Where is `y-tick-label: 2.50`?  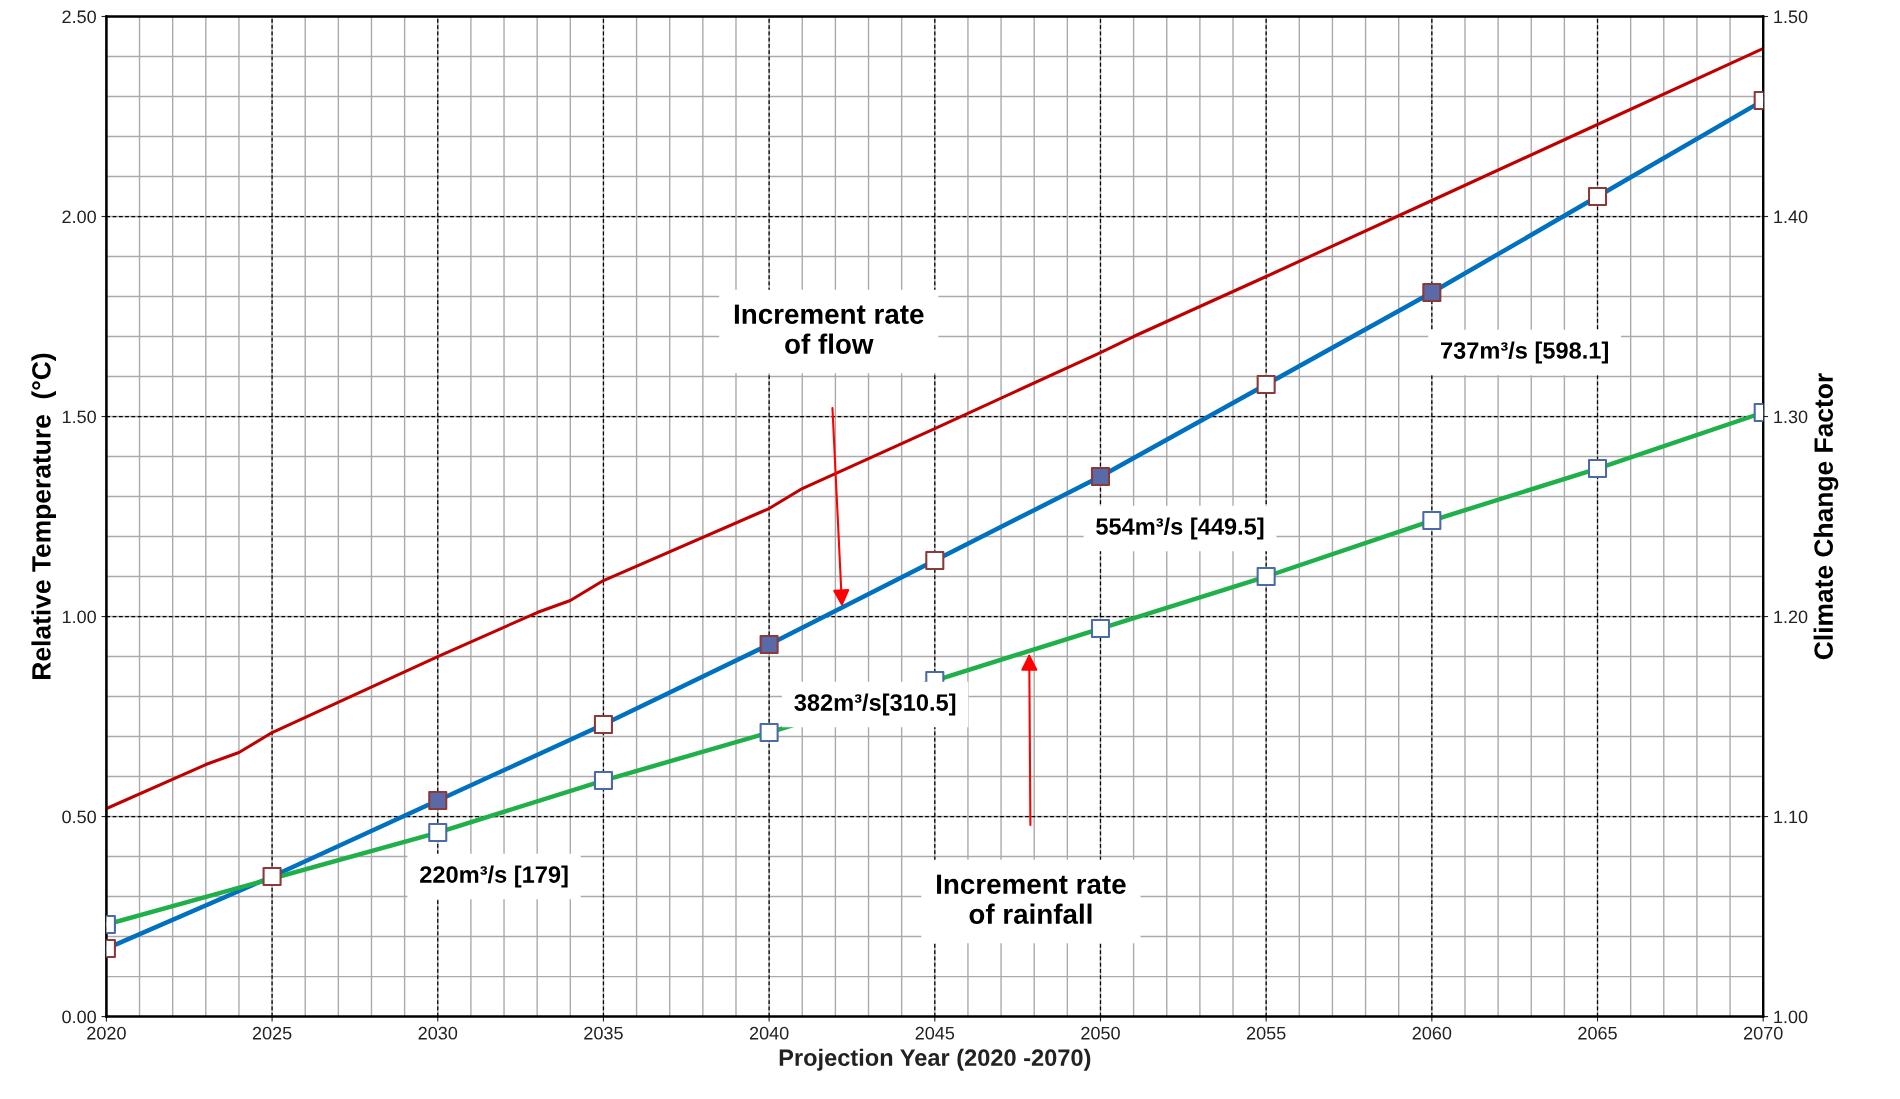
y-tick-label: 2.50 is located at coordinates (79, 17).